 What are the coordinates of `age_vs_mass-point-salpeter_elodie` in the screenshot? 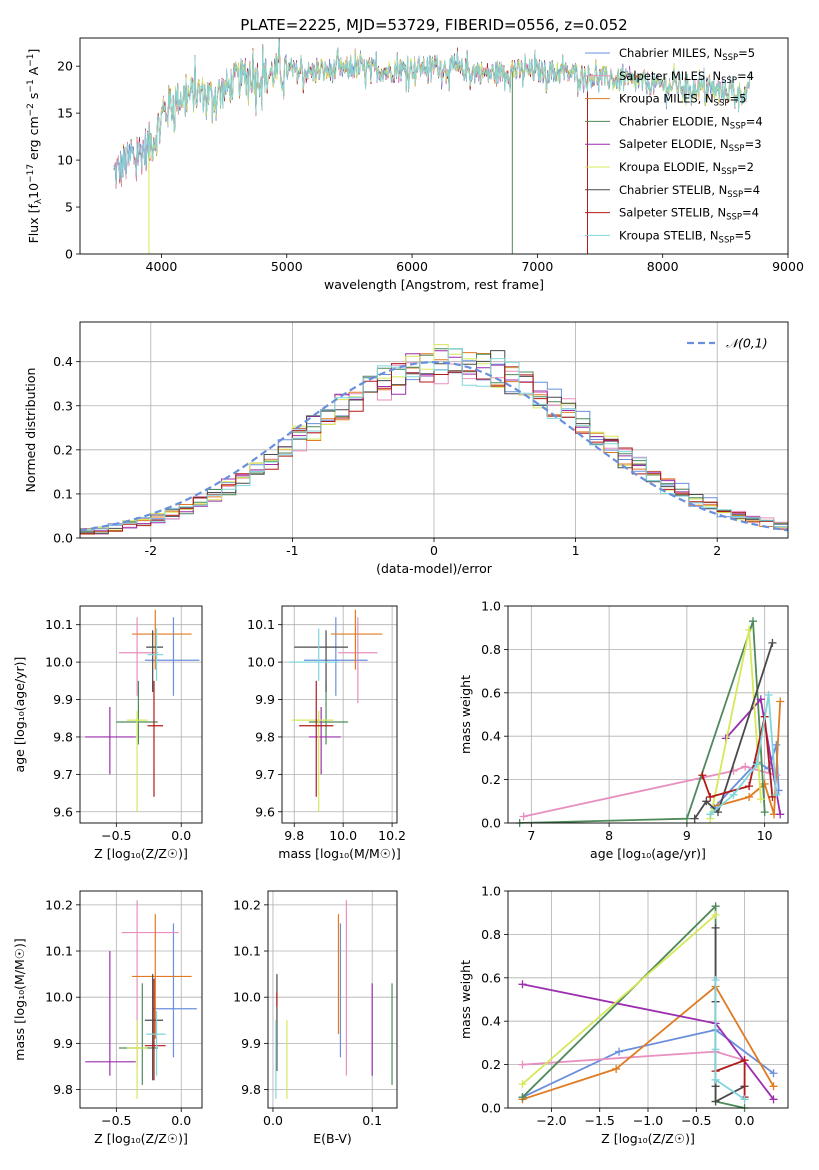 It's located at (324, 741).